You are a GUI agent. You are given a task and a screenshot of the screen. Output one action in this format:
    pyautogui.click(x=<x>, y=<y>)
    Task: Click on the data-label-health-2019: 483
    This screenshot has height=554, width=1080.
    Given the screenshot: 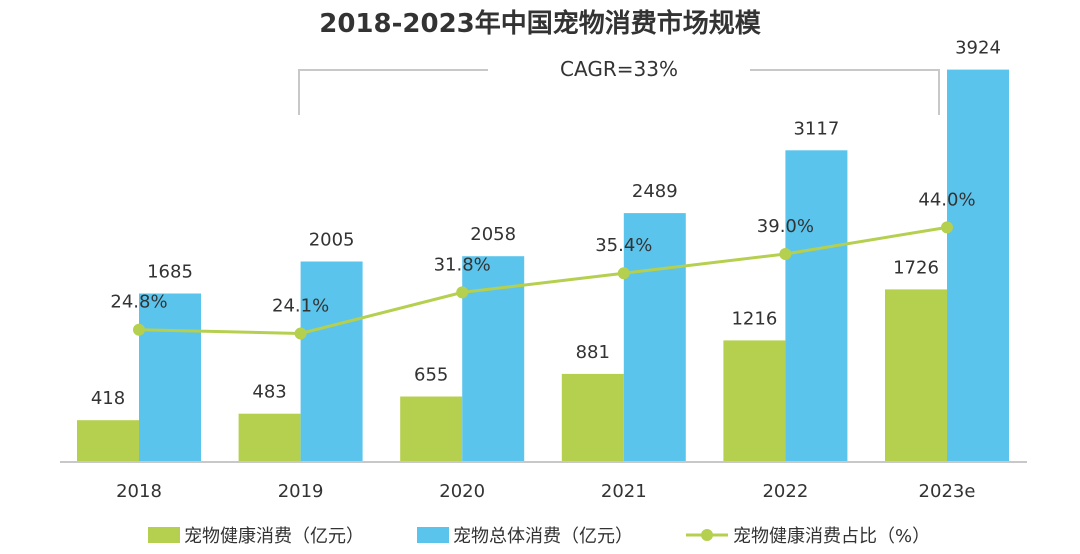 What is the action you would take?
    pyautogui.click(x=269, y=392)
    